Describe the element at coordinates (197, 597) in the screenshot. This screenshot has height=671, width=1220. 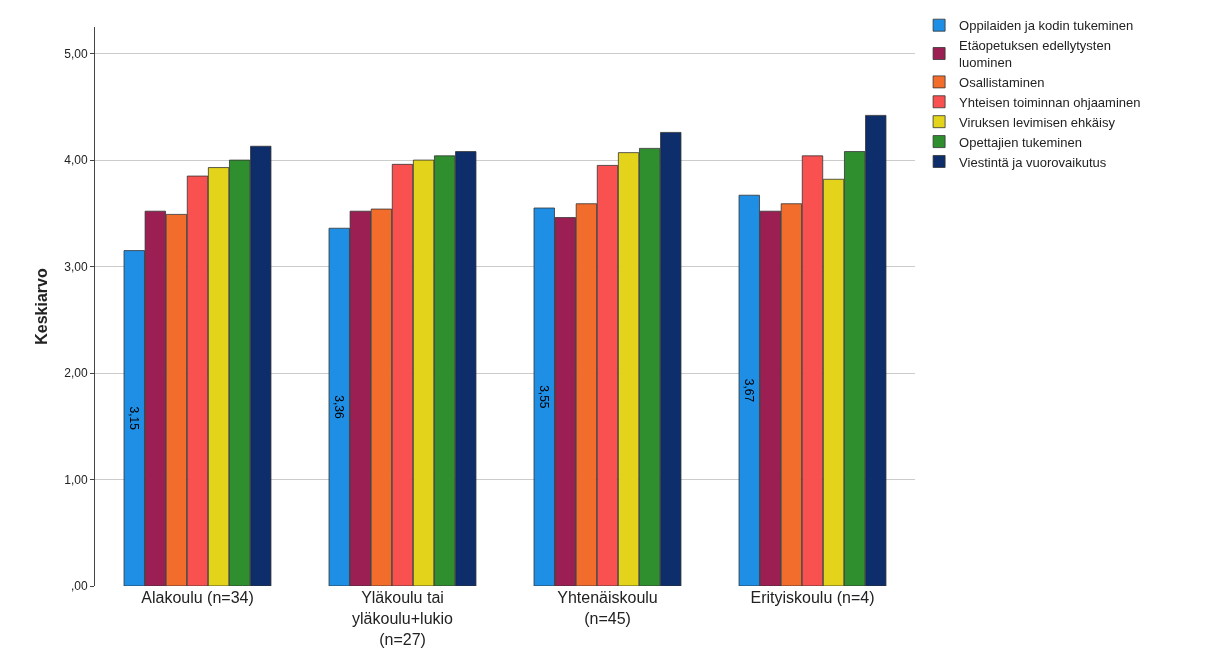
I see `x-tick-label: Alakoulu (n=34)` at that location.